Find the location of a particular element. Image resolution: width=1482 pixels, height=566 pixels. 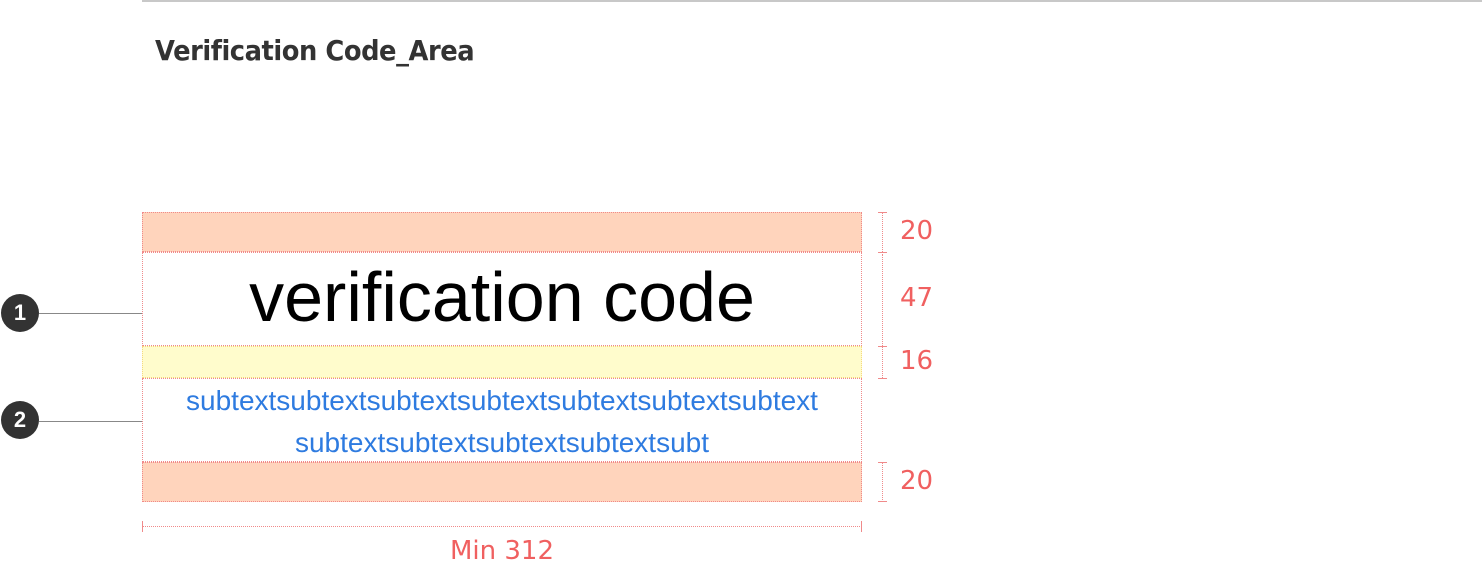

code-title-area is located at coordinates (502, 299).